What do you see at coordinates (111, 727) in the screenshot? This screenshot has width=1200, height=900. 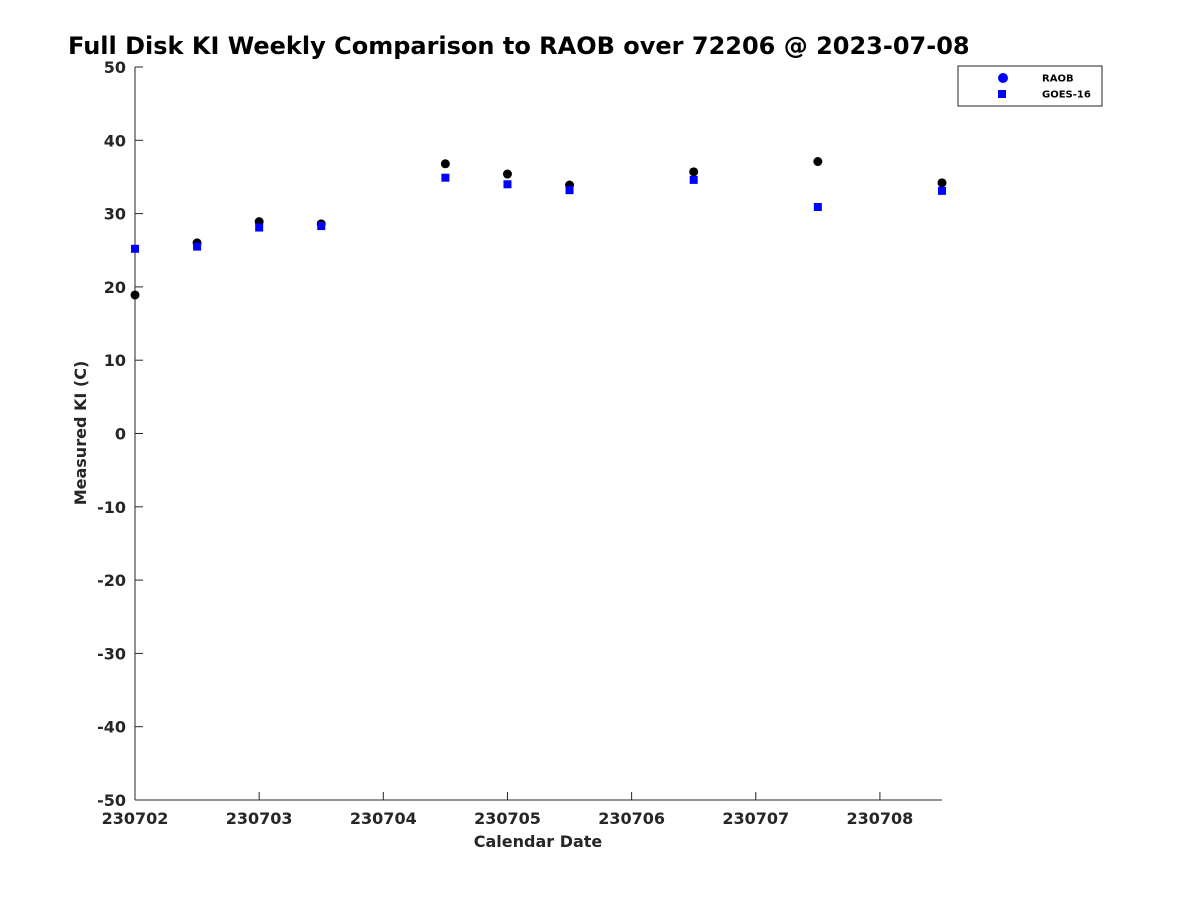 I see `y-tick-label: -40` at bounding box center [111, 727].